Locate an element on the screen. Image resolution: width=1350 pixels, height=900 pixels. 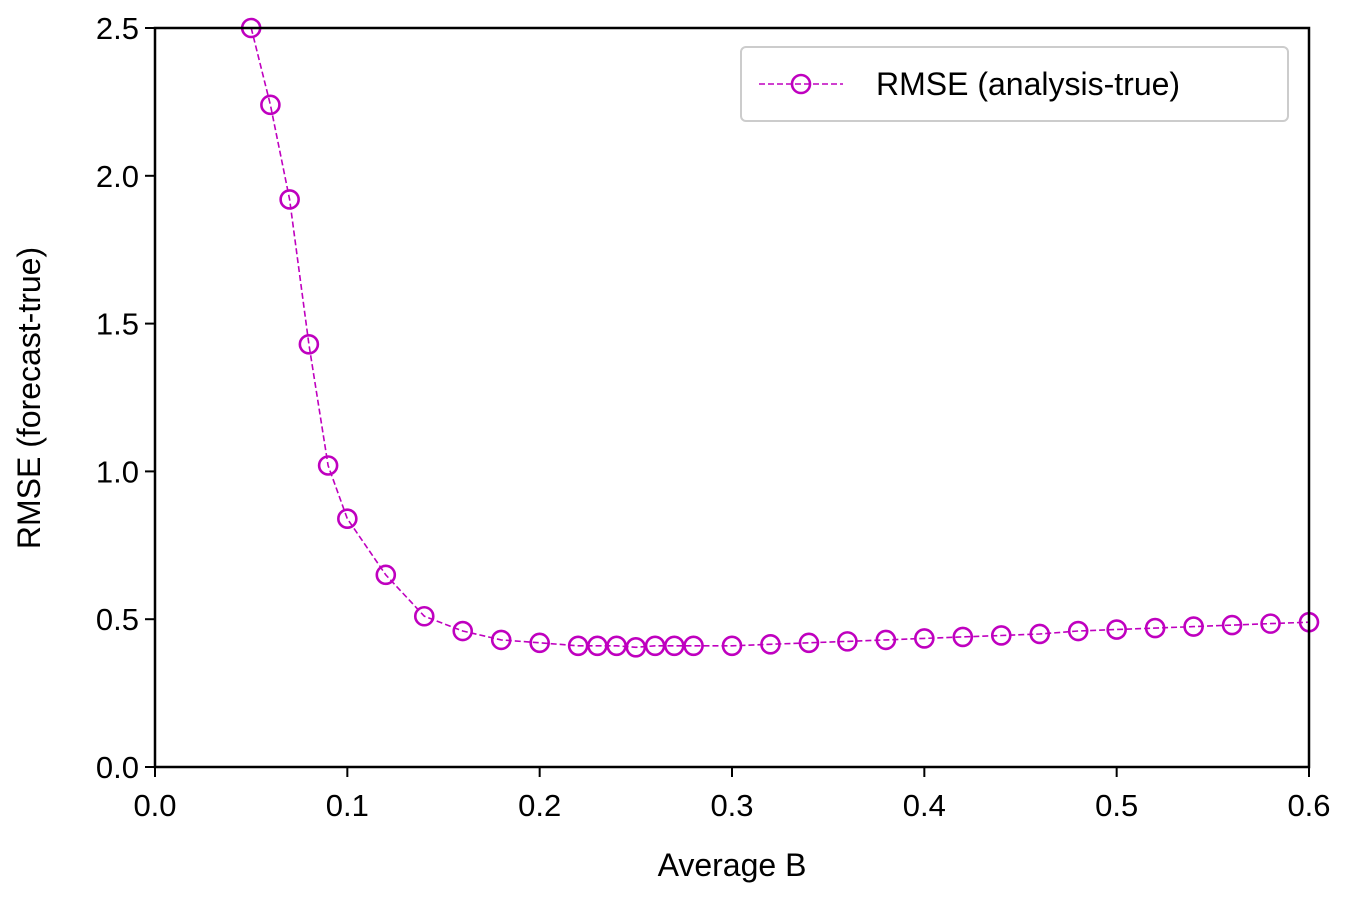
legend-marker-sample is located at coordinates (801, 84).